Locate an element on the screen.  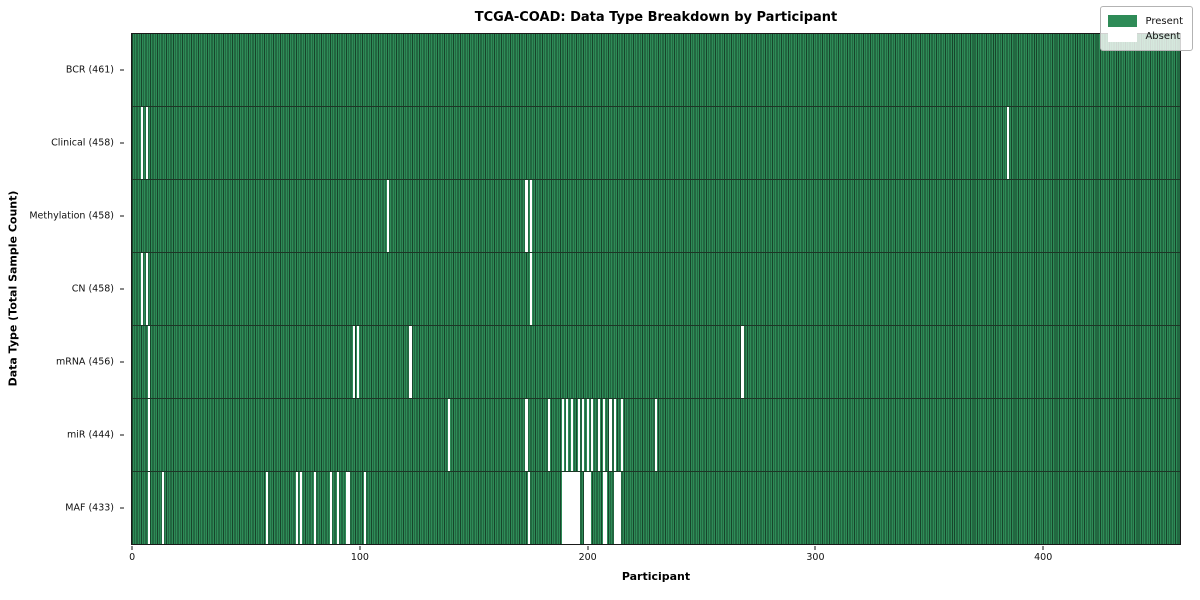
present-swatch is located at coordinates (1123, 21).